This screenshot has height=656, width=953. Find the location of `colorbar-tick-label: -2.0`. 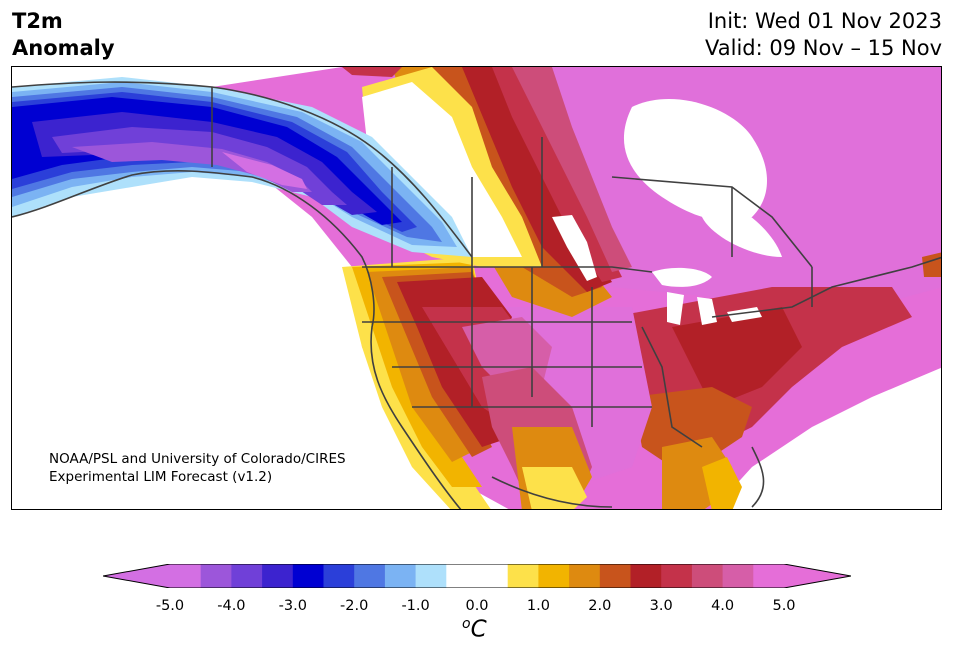

colorbar-tick-label: -2.0 is located at coordinates (354, 606).